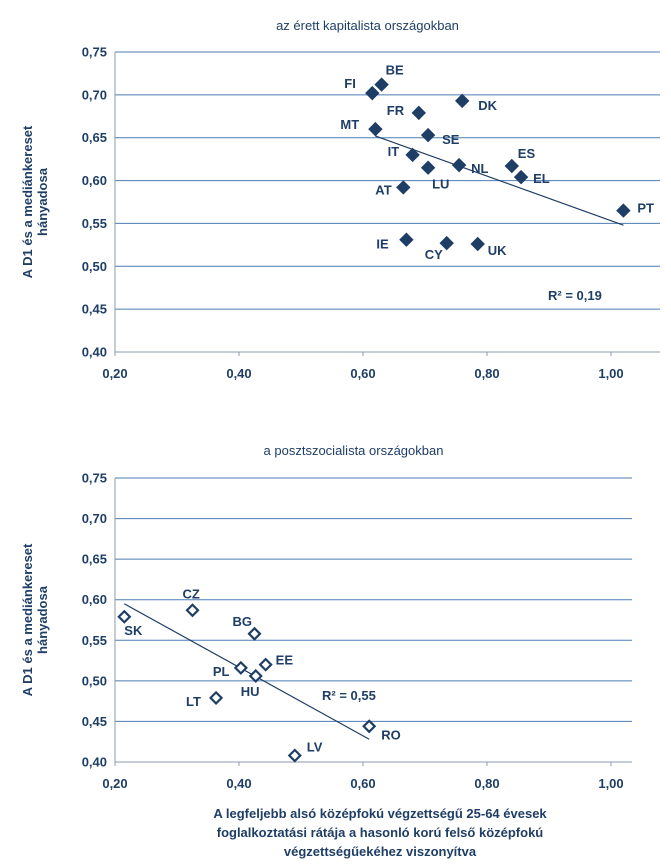  What do you see at coordinates (193, 701) in the screenshot?
I see `point-label-lt: LT` at bounding box center [193, 701].